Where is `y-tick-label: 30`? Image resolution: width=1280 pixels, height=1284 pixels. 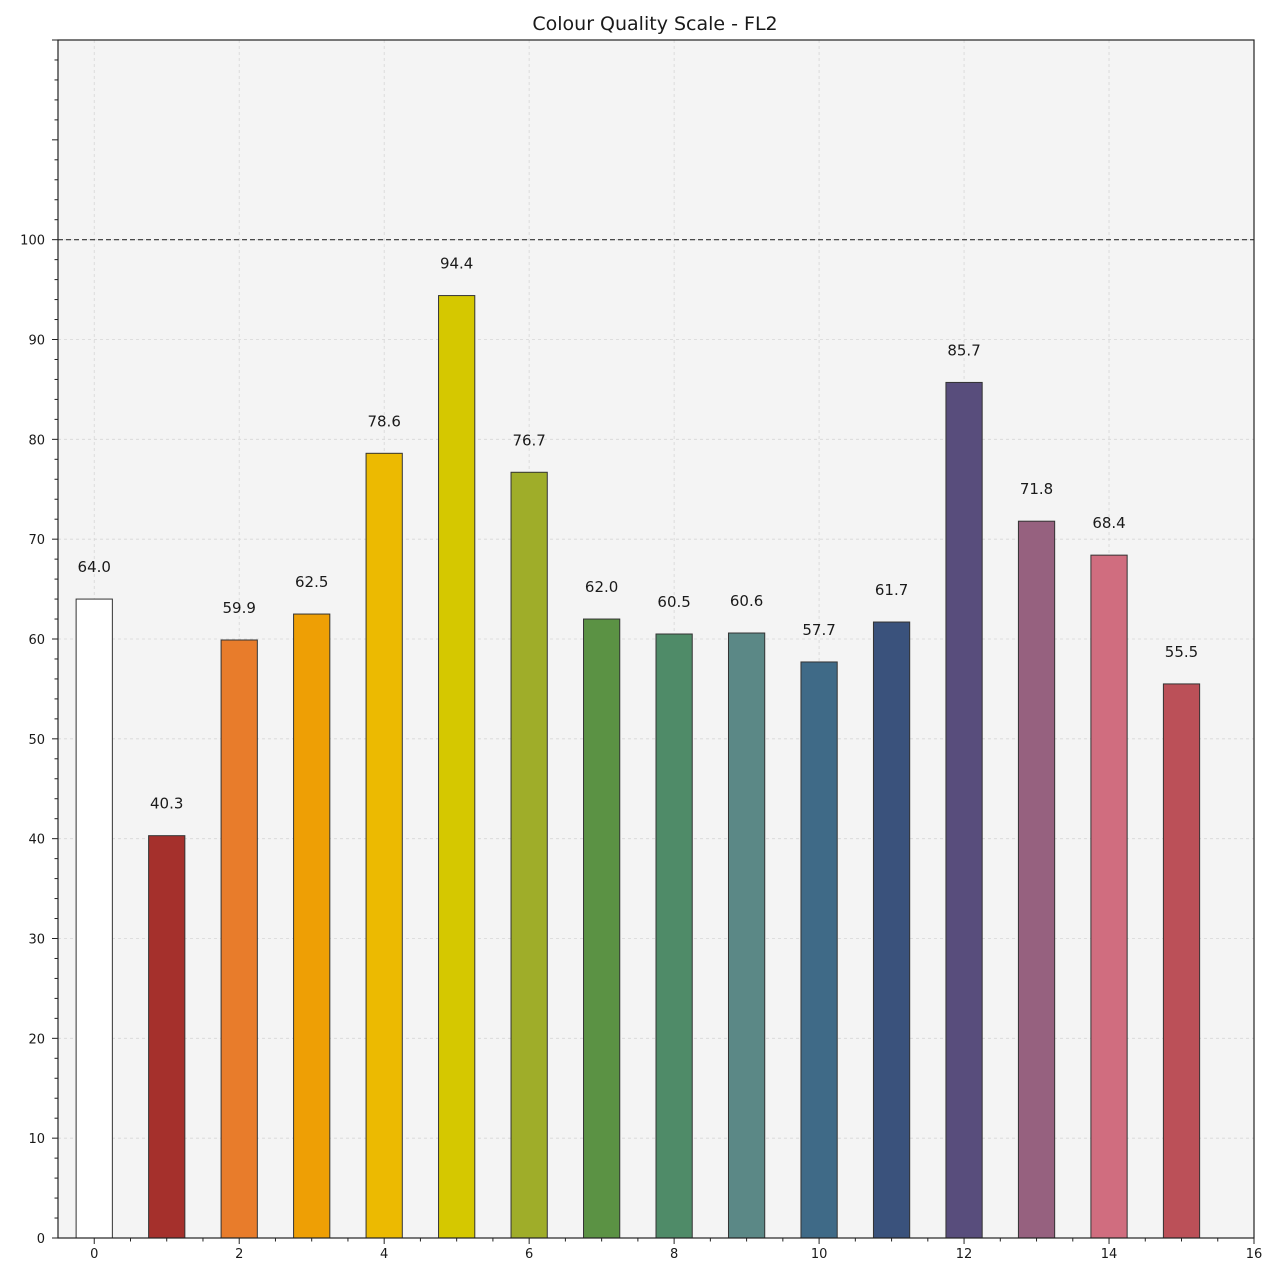
y-tick-label: 30 is located at coordinates (36, 940).